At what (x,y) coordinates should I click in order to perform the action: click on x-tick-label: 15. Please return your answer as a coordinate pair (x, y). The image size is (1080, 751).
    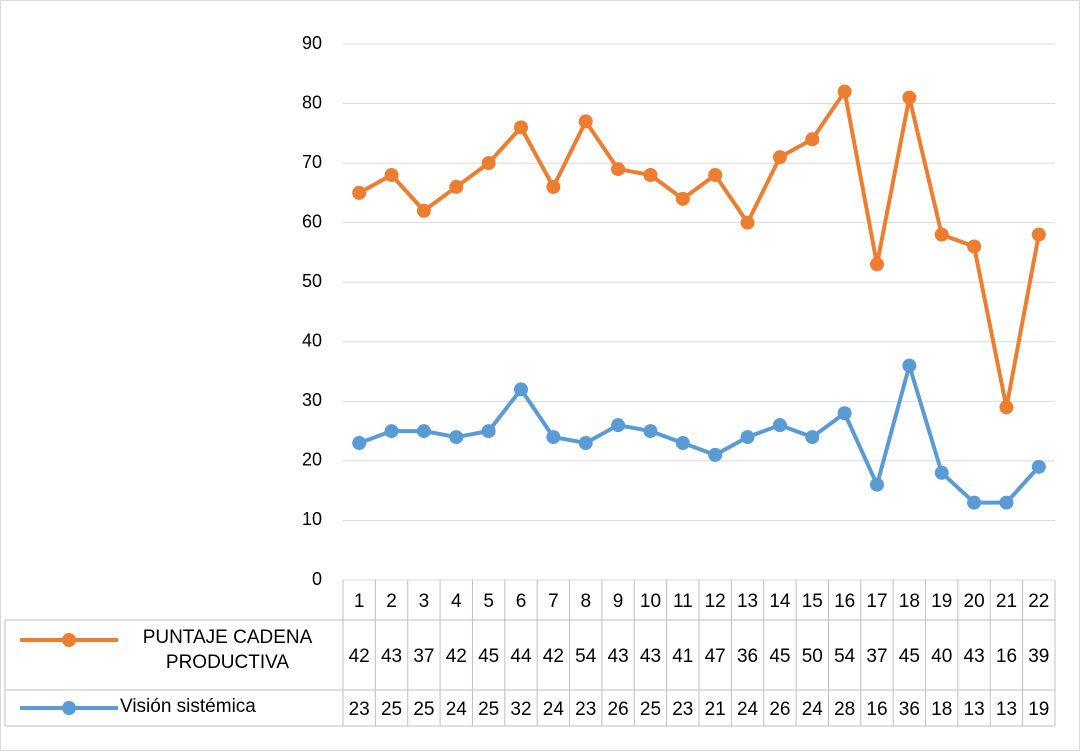
    Looking at the image, I should click on (812, 601).